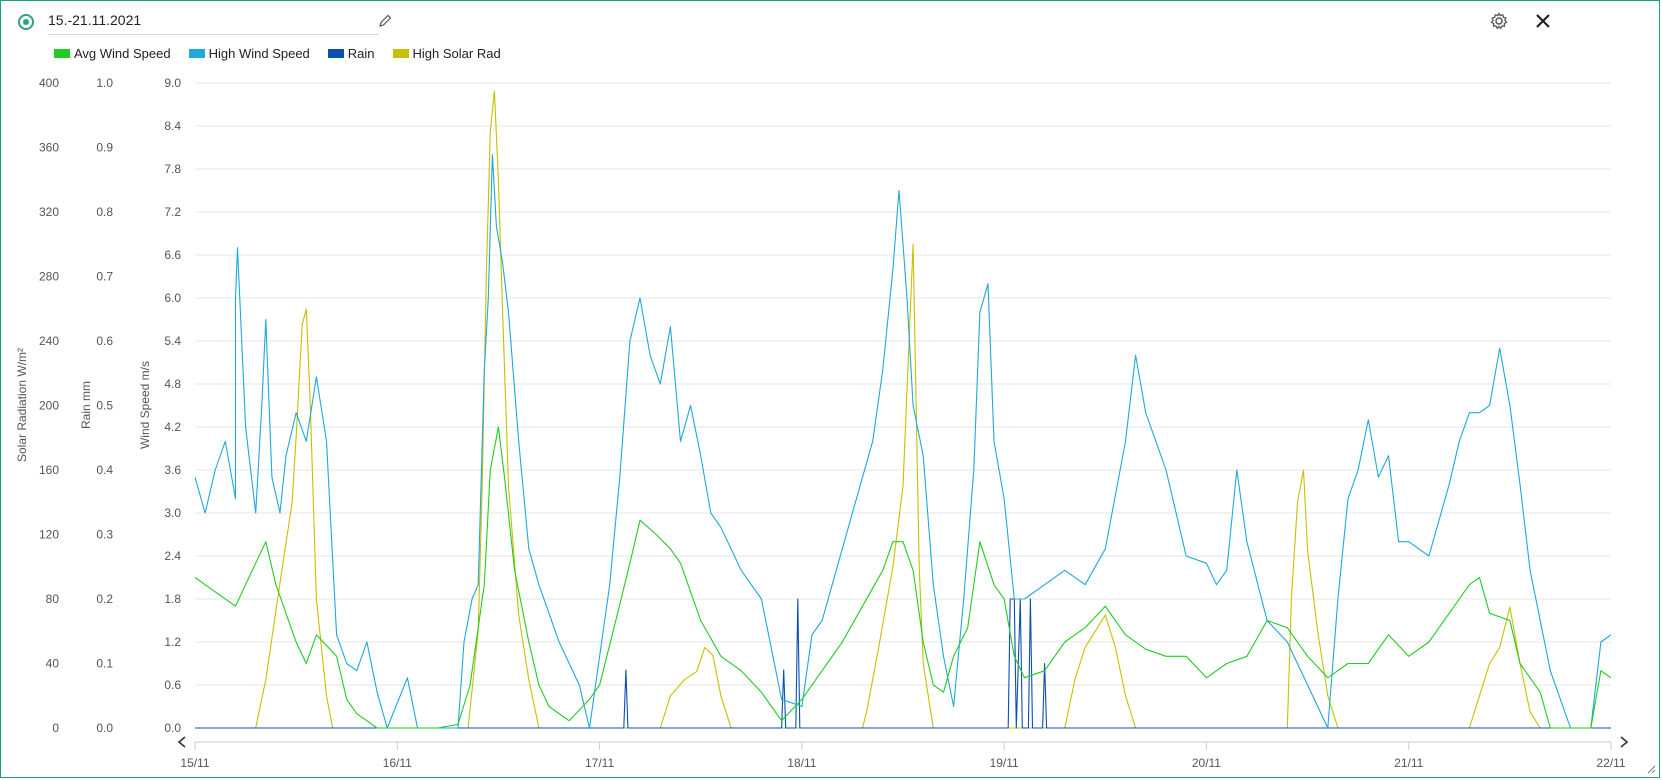 The image size is (1662, 780). Describe the element at coordinates (259, 53) in the screenshot. I see `legend-label-high-wind: High Wind Speed` at that location.